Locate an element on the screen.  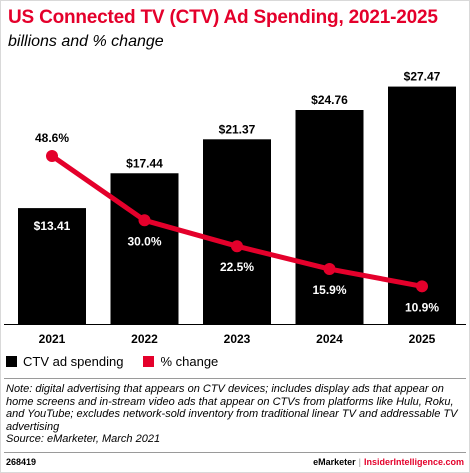
legend-item-change: % change is located at coordinates (180, 361).